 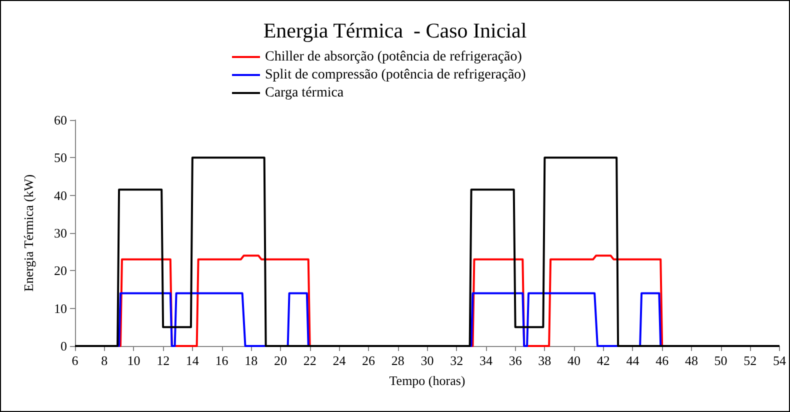 What do you see at coordinates (369, 360) in the screenshot?
I see `x-tick-label: 26` at bounding box center [369, 360].